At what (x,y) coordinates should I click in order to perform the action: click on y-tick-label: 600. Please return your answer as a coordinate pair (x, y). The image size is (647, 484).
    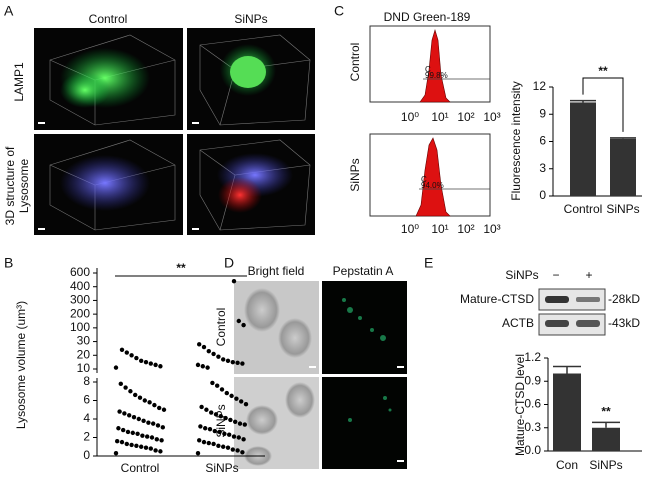
    Looking at the image, I should click on (80, 272).